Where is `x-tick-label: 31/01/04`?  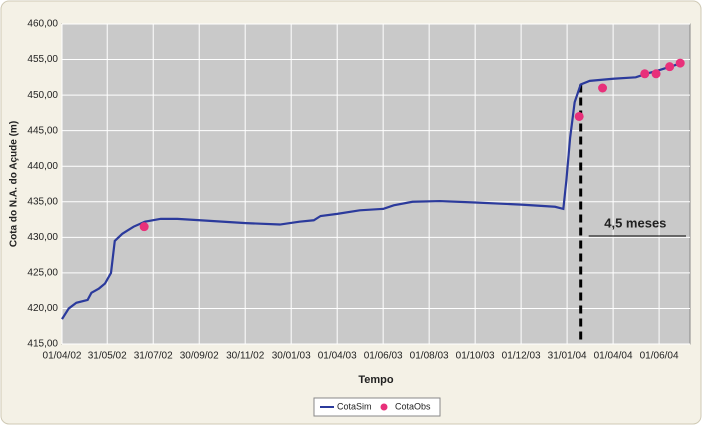
x-tick-label: 31/01/04 is located at coordinates (567, 356).